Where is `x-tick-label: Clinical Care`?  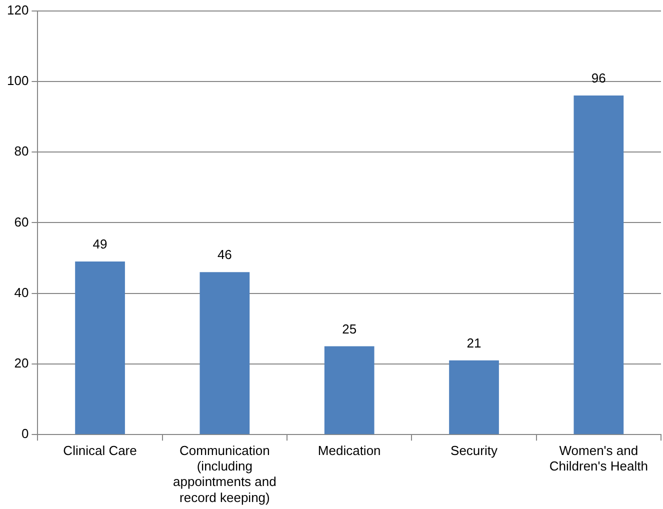 x-tick-label: Clinical Care is located at coordinates (100, 450).